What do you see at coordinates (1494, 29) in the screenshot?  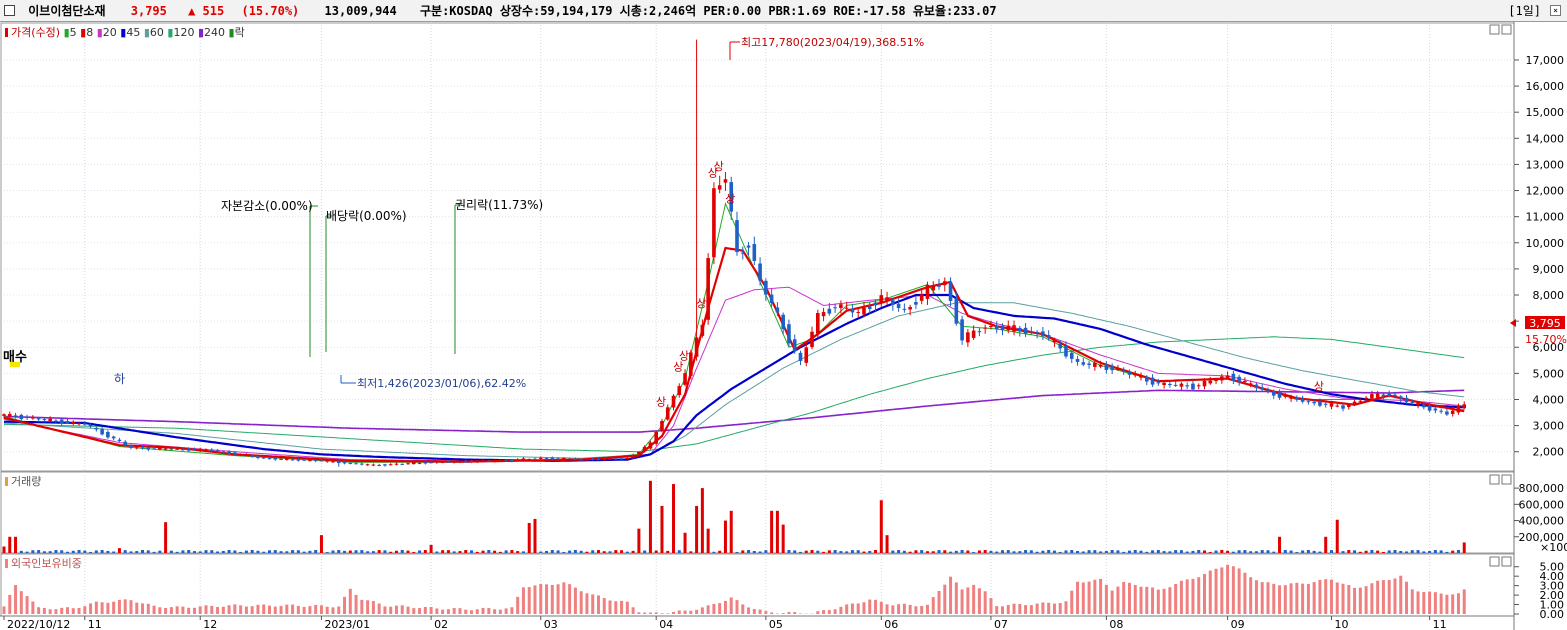 I see `panel-minimize-button` at bounding box center [1494, 29].